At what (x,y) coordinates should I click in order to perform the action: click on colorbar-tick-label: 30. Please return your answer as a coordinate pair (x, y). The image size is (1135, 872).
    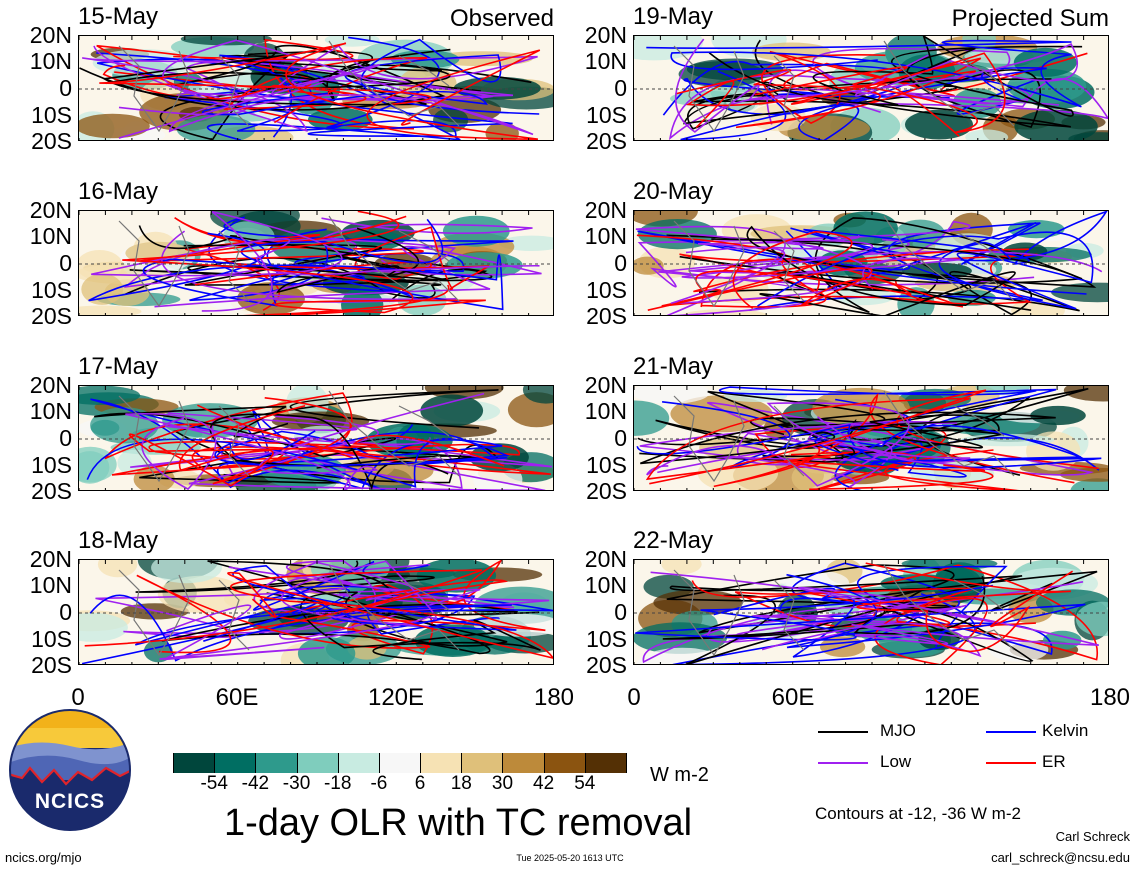
    Looking at the image, I should click on (502, 783).